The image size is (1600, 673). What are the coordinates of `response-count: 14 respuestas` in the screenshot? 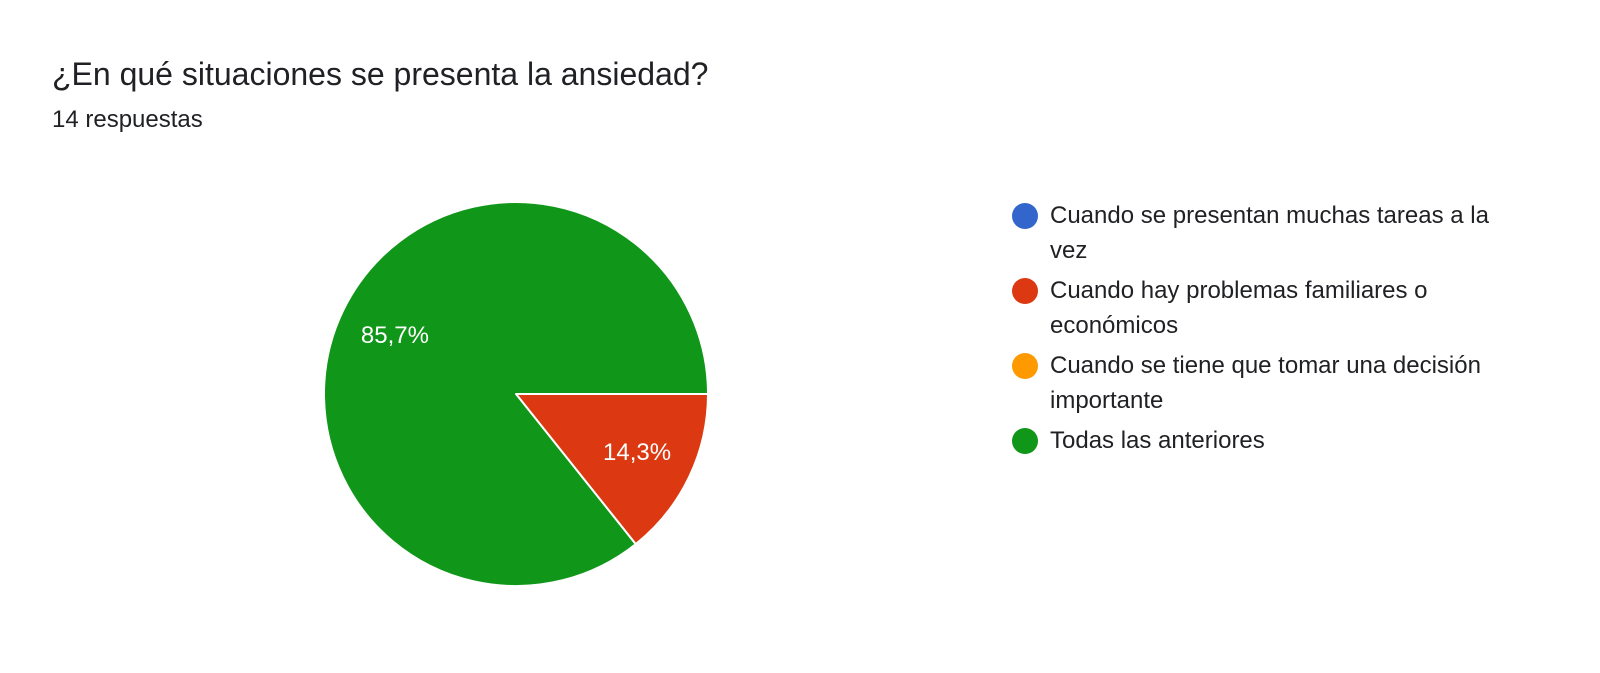 It's located at (127, 119).